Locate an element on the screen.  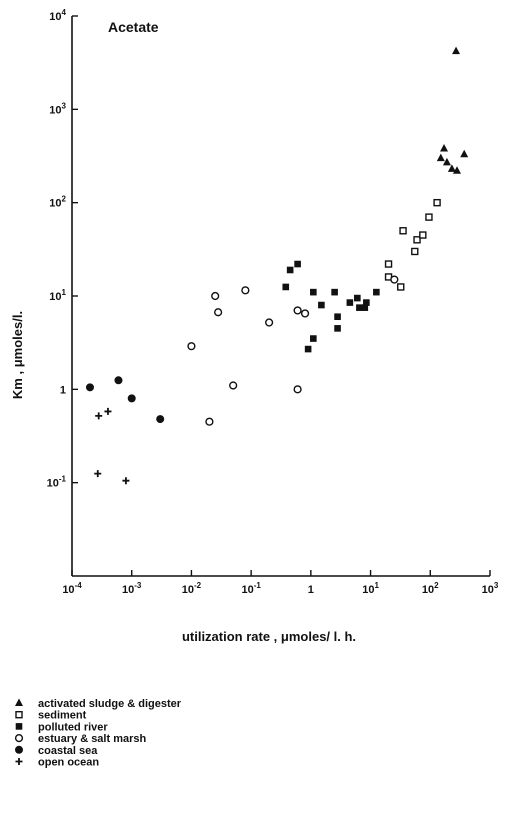
y-tick-label: 10⁴ is located at coordinates (57, 15).